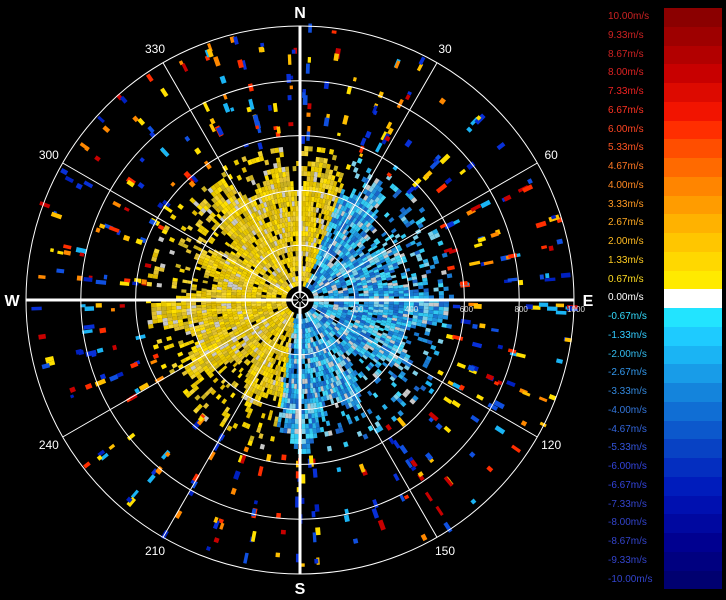 The image size is (726, 600). What do you see at coordinates (626, 73) in the screenshot?
I see `legend-label: 8.00m/s` at bounding box center [626, 73].